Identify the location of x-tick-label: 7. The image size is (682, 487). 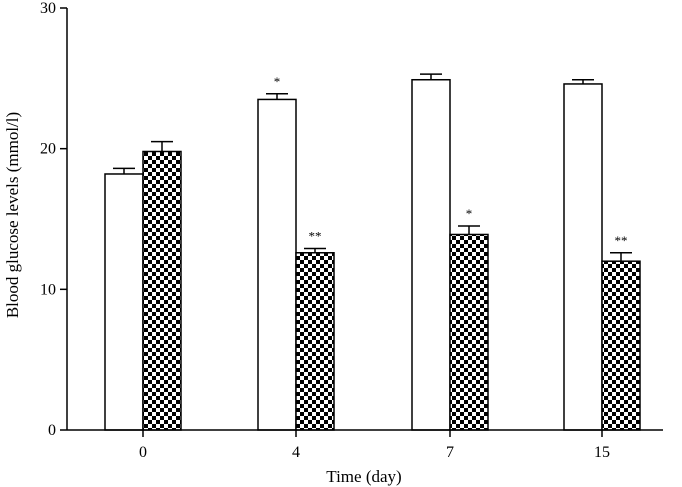
(450, 452).